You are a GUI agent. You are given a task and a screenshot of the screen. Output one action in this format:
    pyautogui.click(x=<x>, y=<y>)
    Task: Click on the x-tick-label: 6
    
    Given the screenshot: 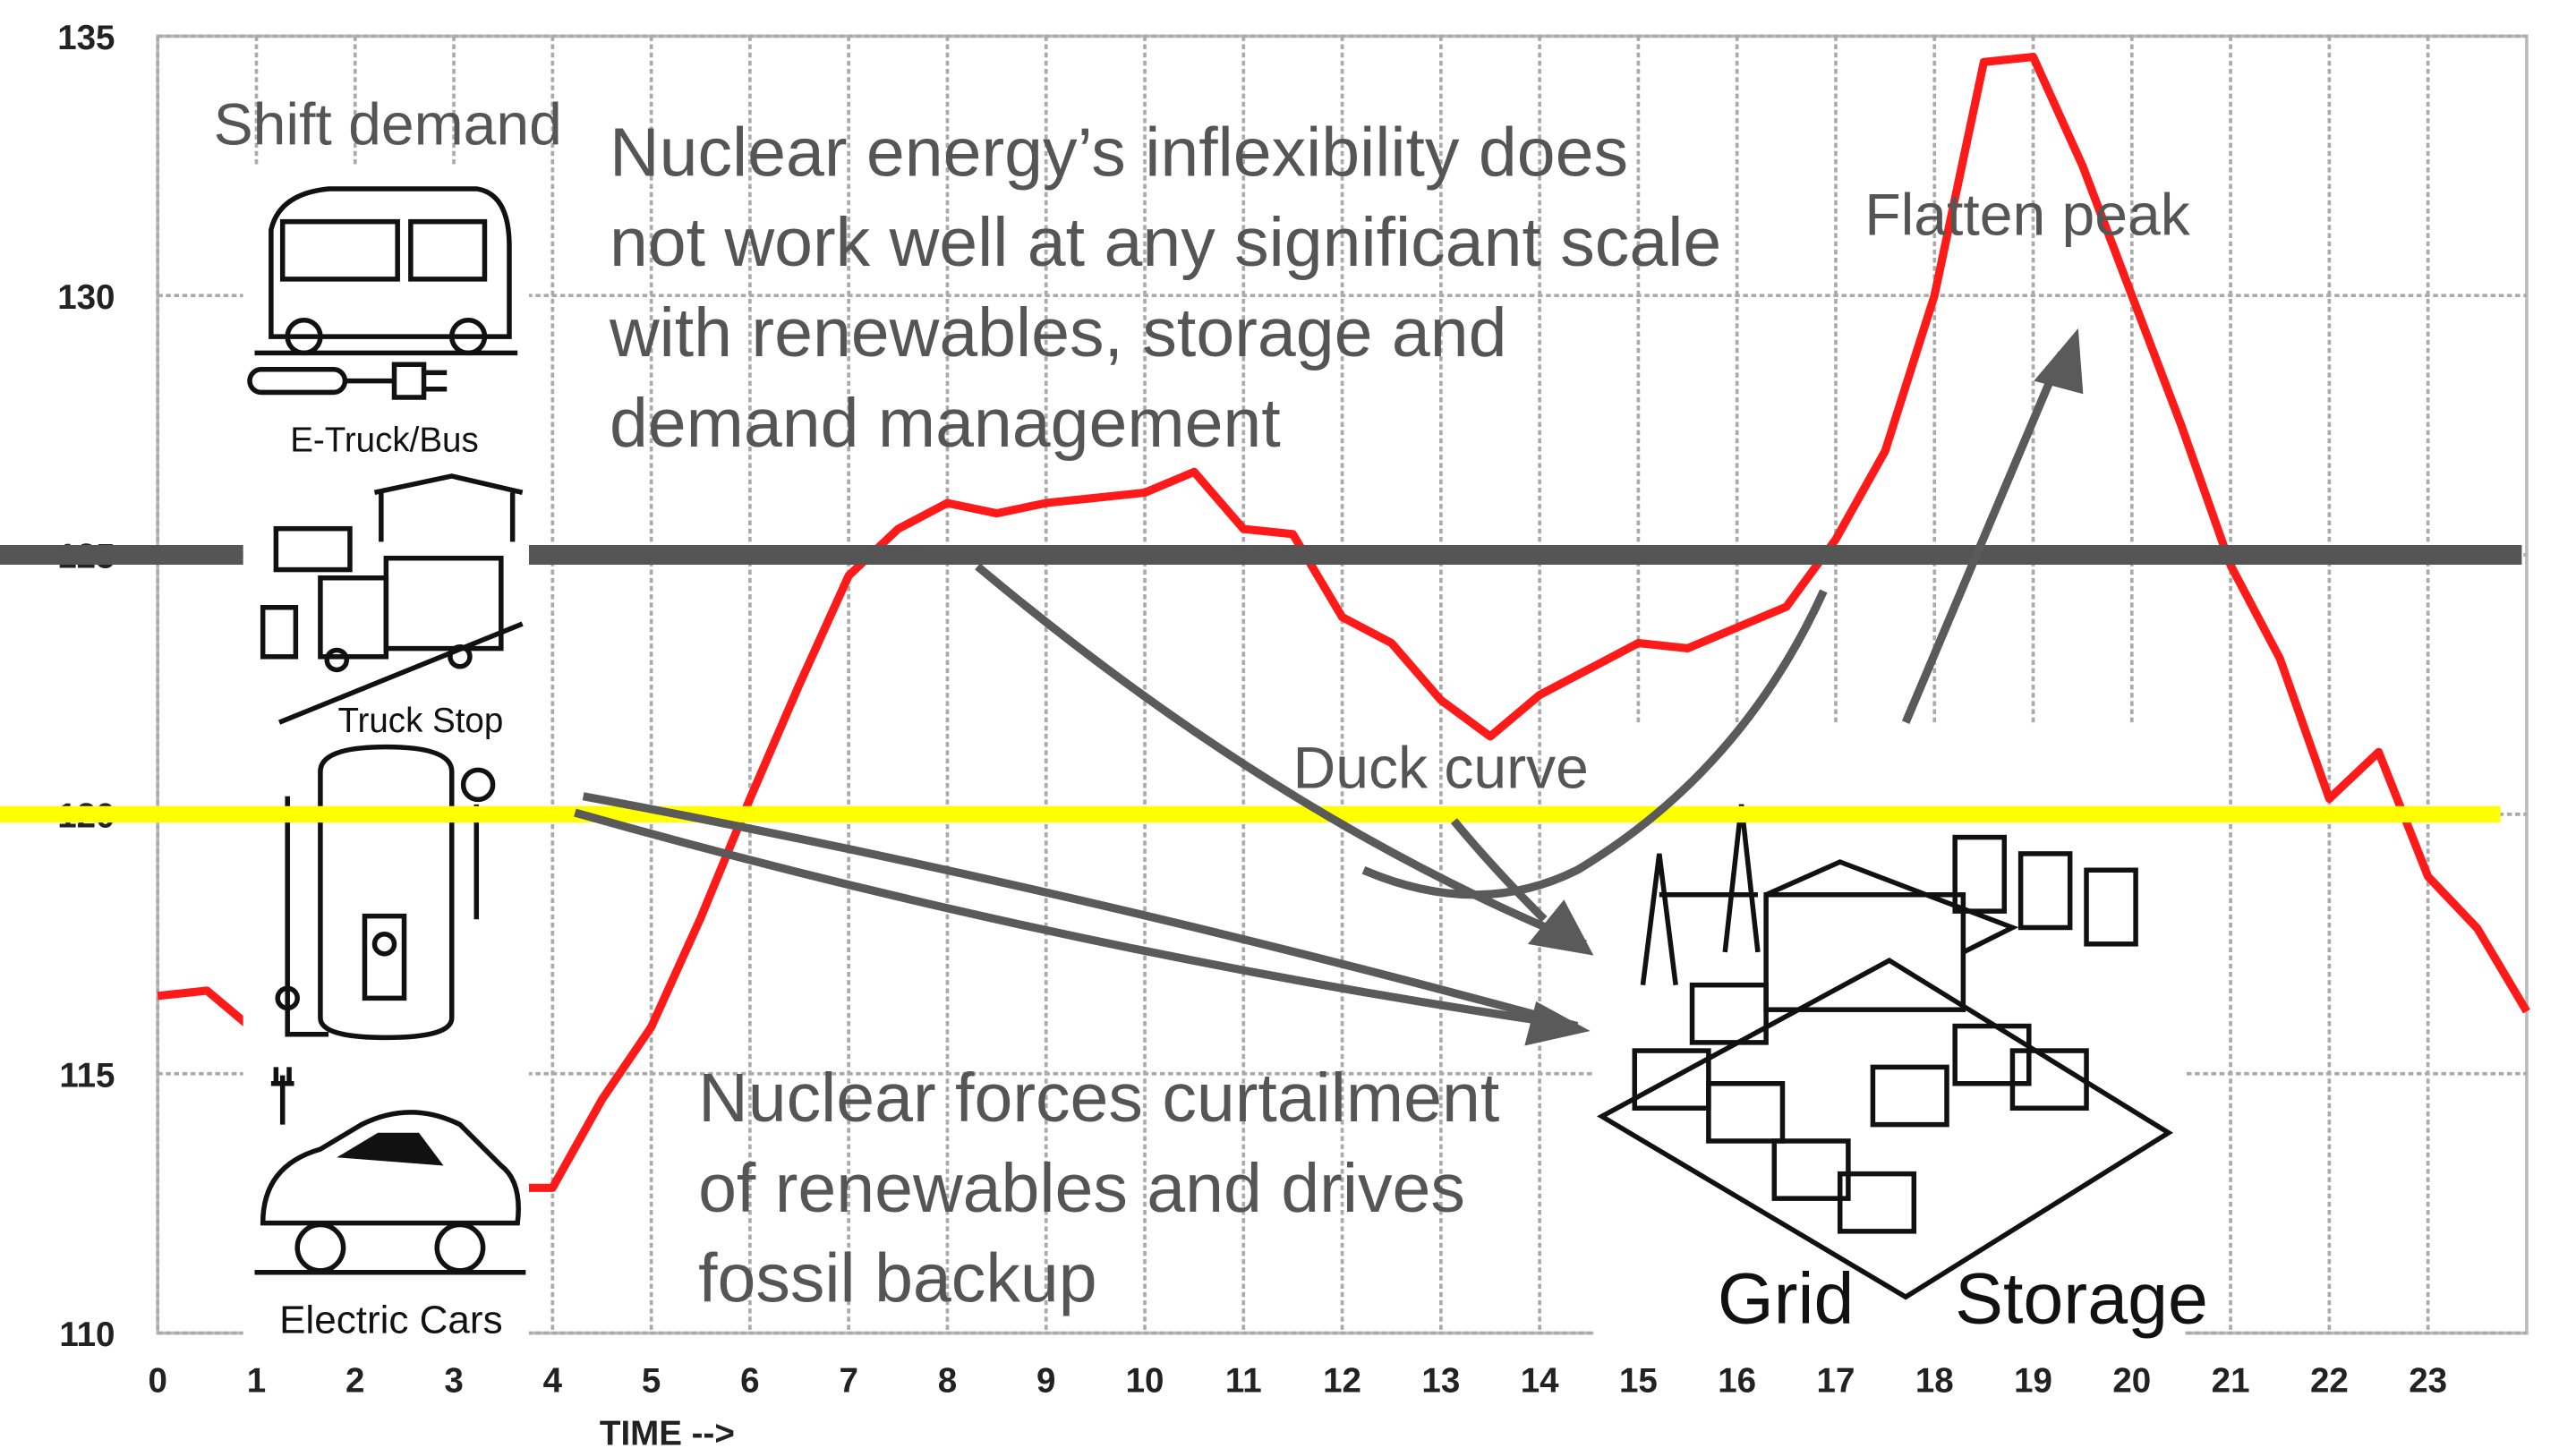 What is the action you would take?
    pyautogui.click(x=749, y=1381)
    